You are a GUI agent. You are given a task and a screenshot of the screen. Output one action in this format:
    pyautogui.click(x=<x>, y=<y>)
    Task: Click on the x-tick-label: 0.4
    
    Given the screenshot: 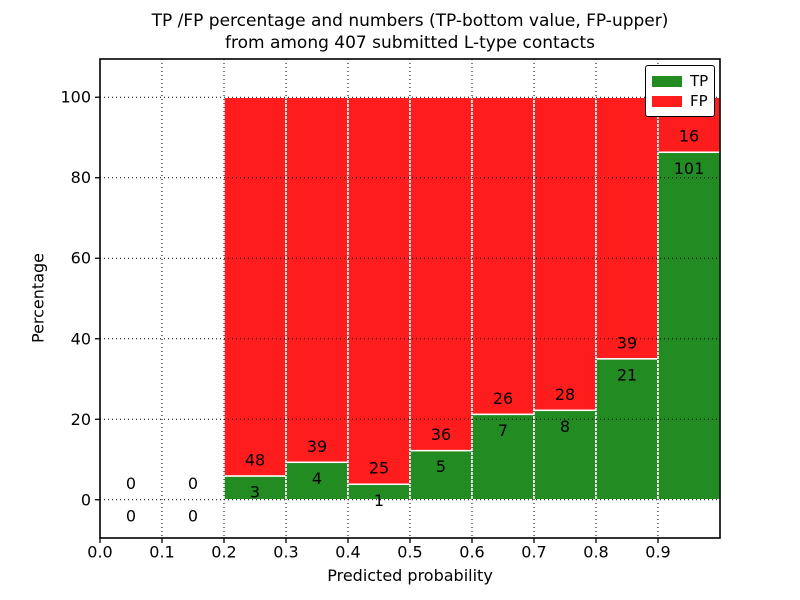 What is the action you would take?
    pyautogui.click(x=347, y=552)
    